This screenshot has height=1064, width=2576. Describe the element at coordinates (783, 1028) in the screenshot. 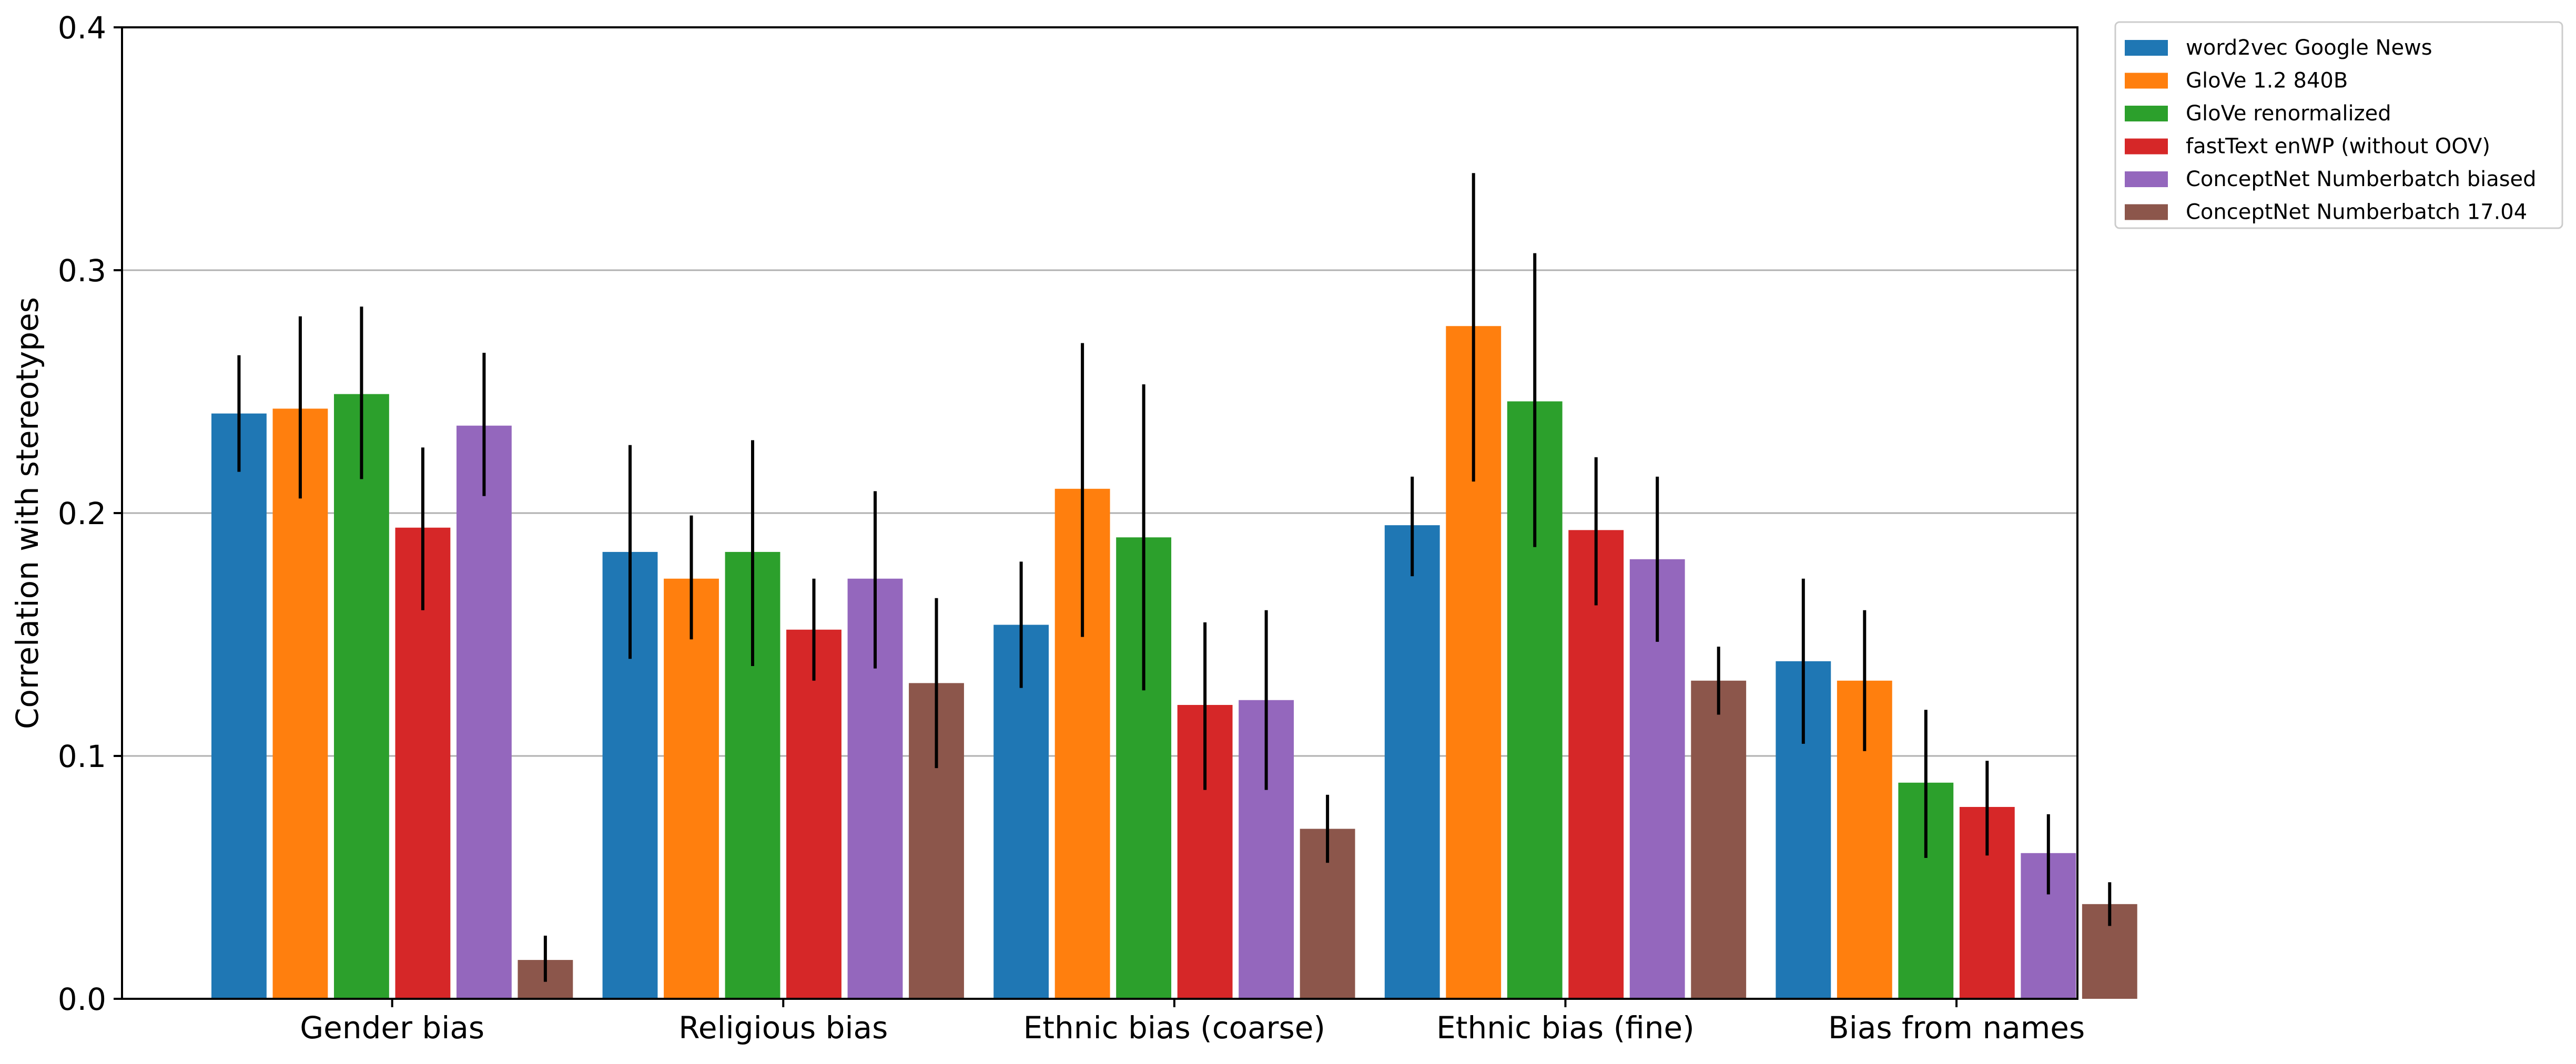

I see `x-tick-label: Religious bias` at that location.